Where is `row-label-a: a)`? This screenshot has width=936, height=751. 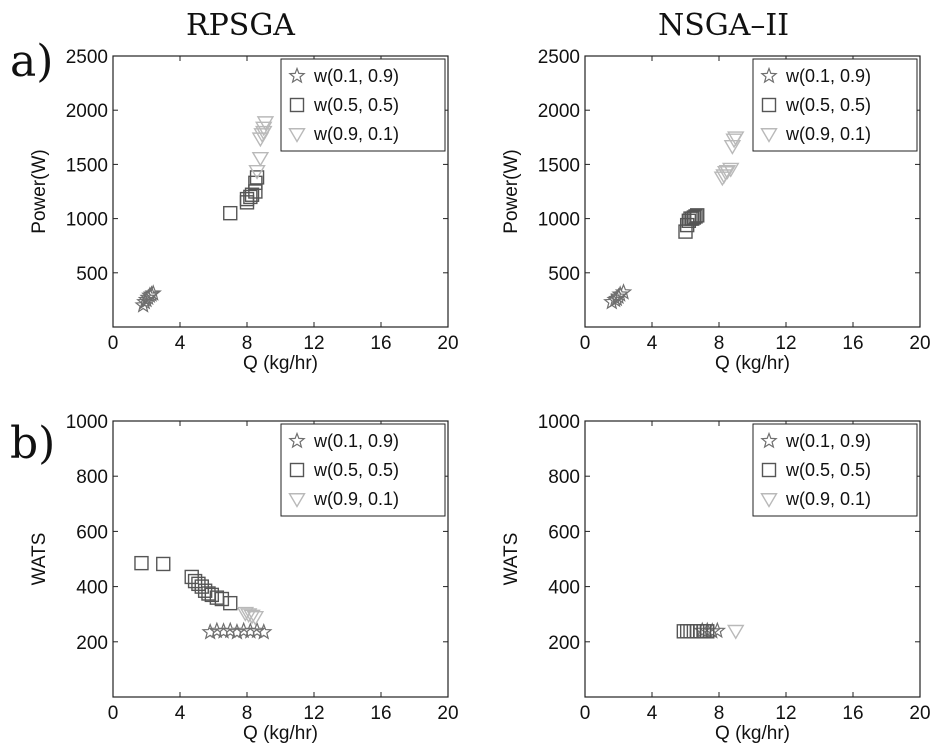
row-label-a: a) is located at coordinates (32, 61).